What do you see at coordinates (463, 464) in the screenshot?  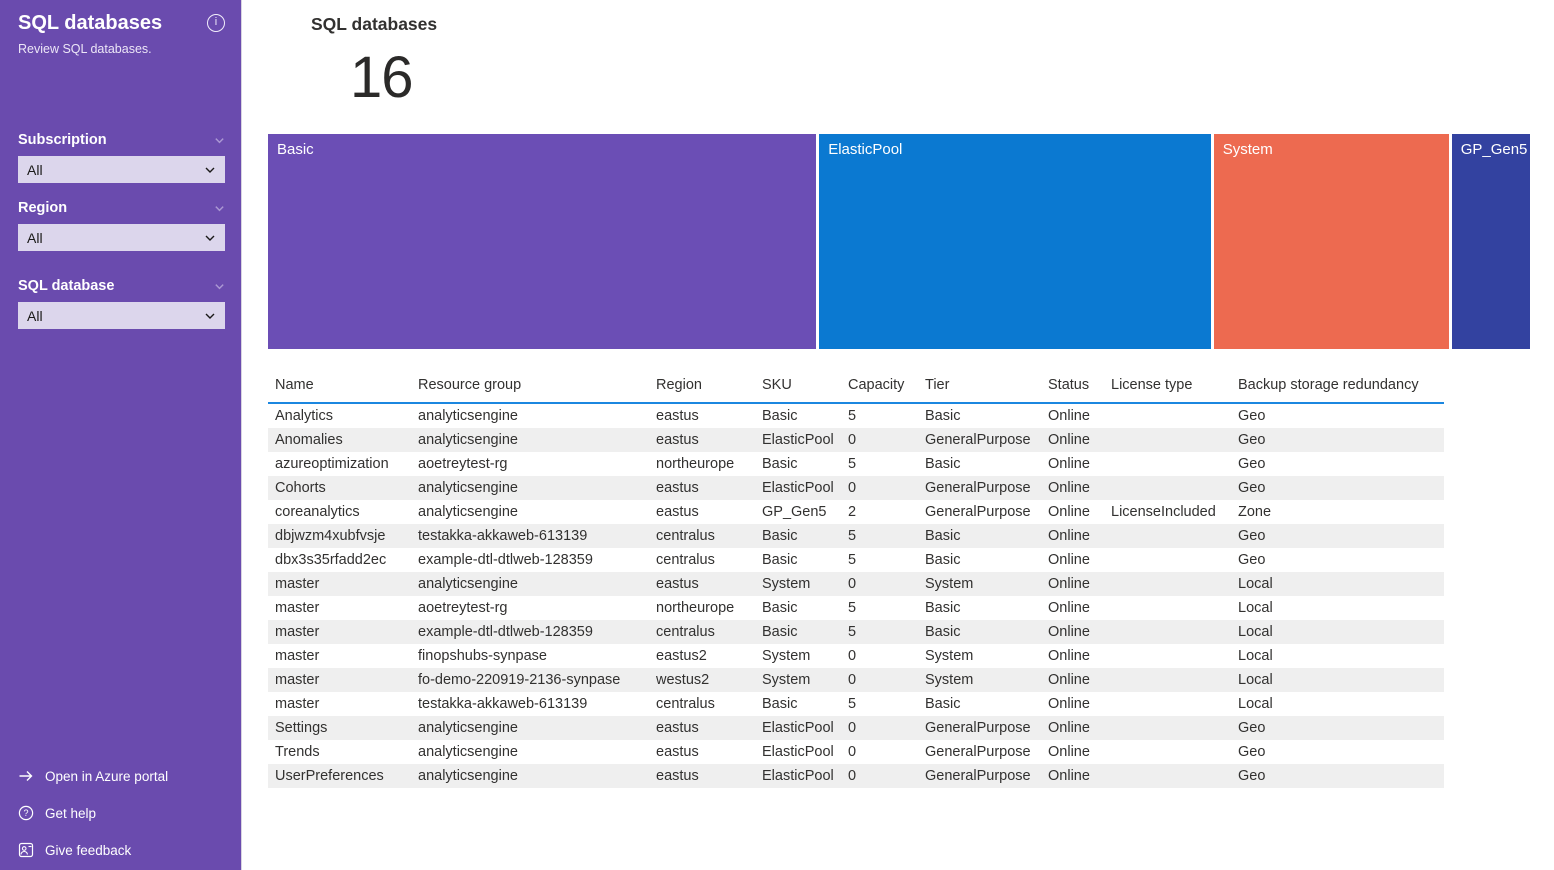 I see `table-cell: aoetreytest-rg` at bounding box center [463, 464].